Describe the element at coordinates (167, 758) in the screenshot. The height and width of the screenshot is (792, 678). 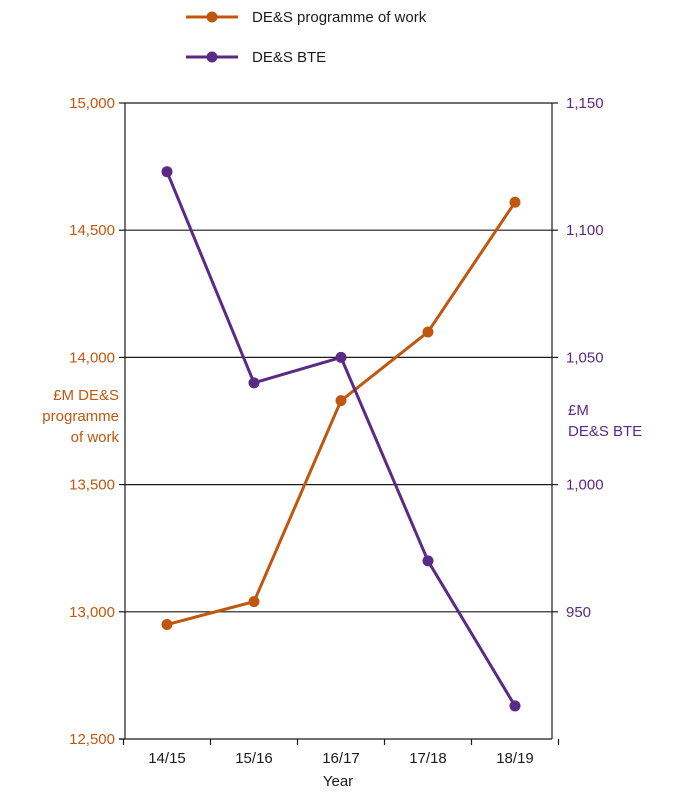
I see `x-tick-label: 14/15` at that location.